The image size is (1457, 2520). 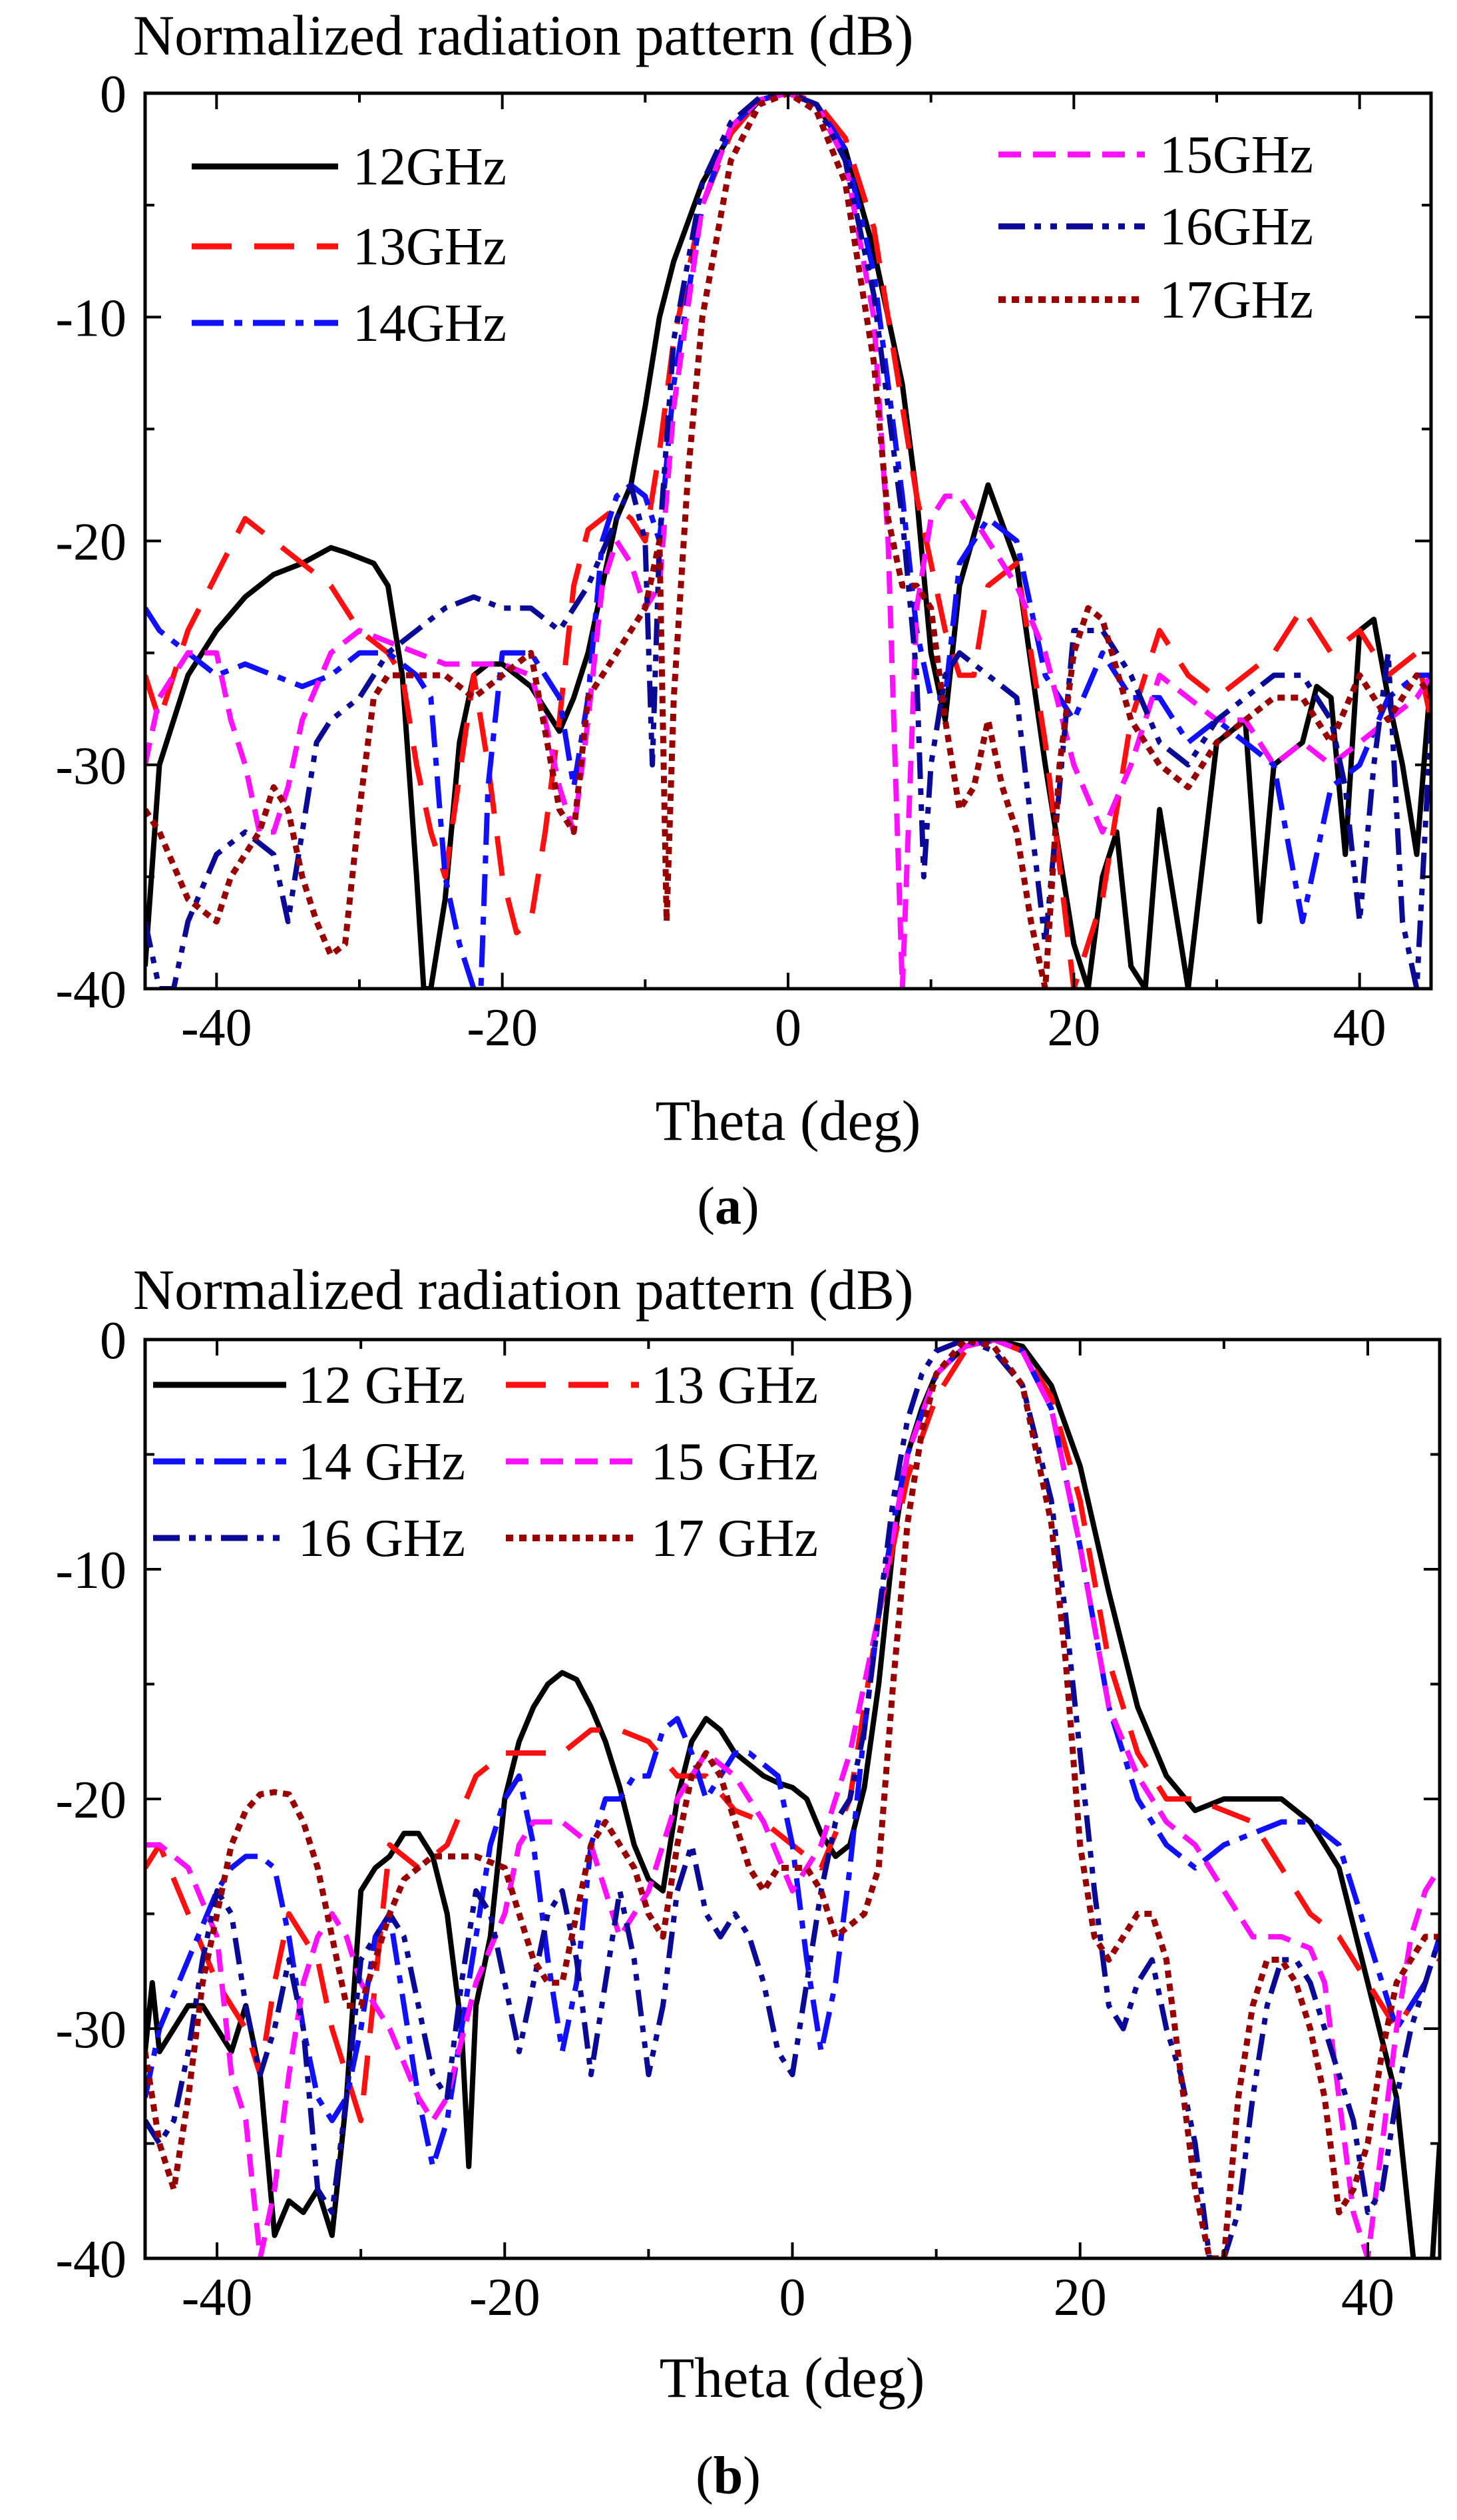 I want to click on legend-label: 16GHz, so click(x=1236, y=227).